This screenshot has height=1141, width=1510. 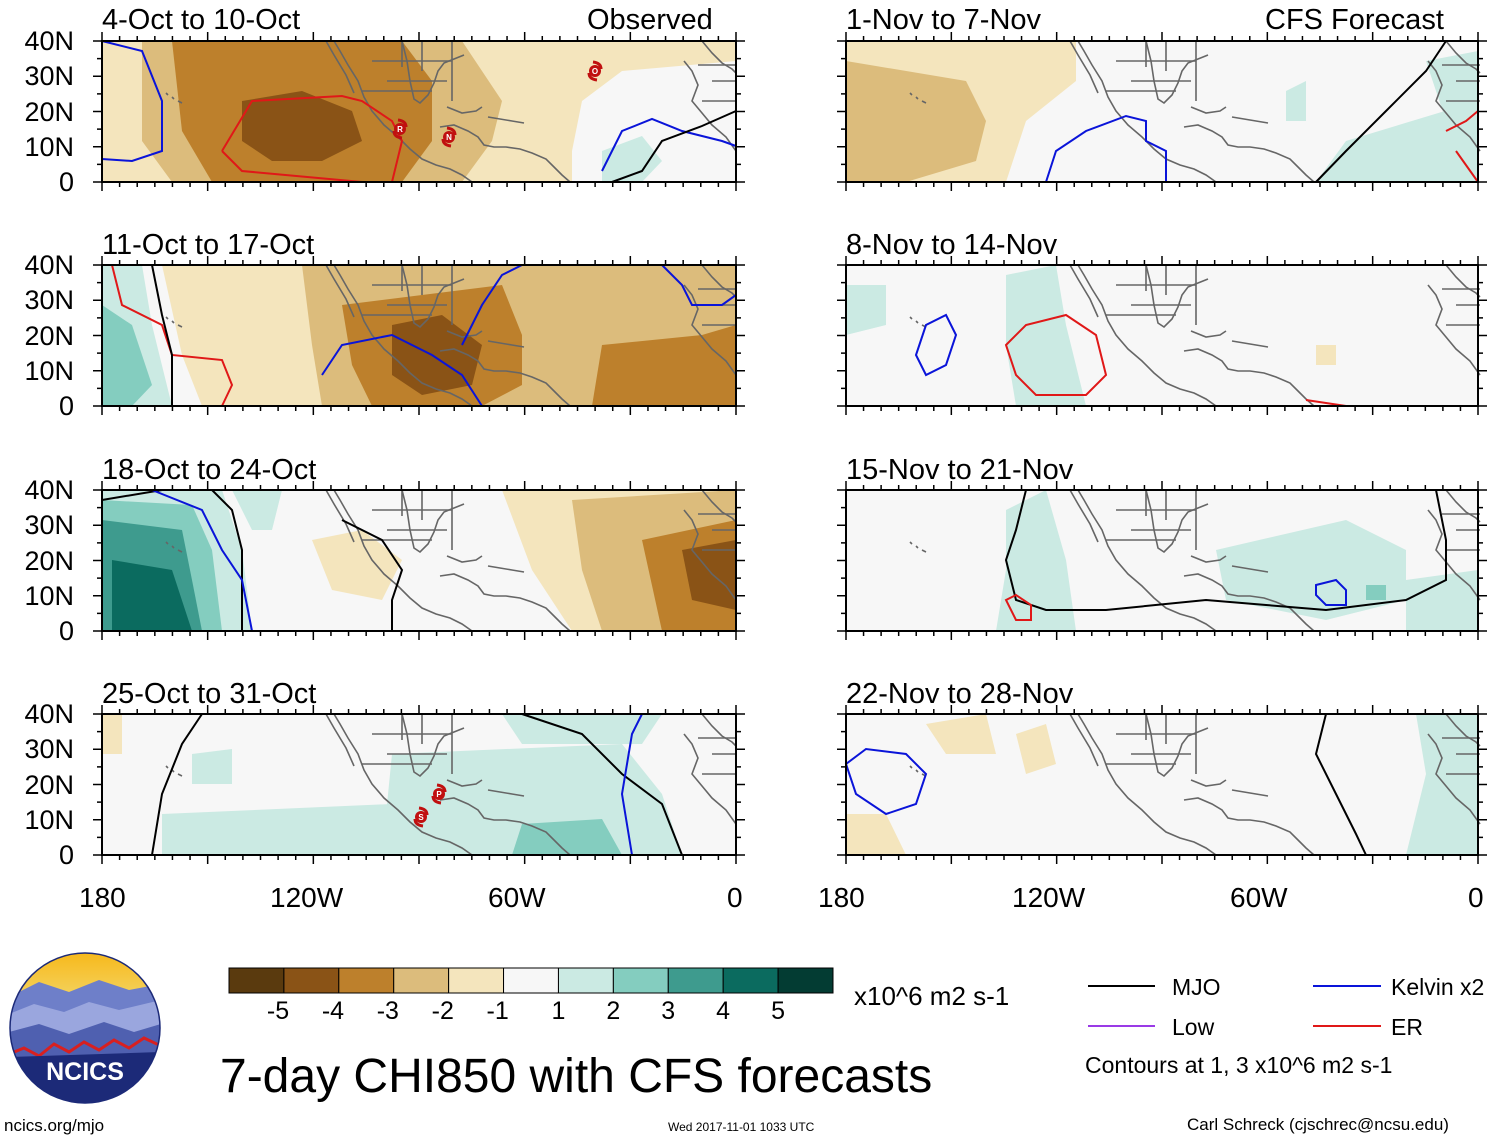 What do you see at coordinates (449, 137) in the screenshot?
I see `storm-marker-label: N` at bounding box center [449, 137].